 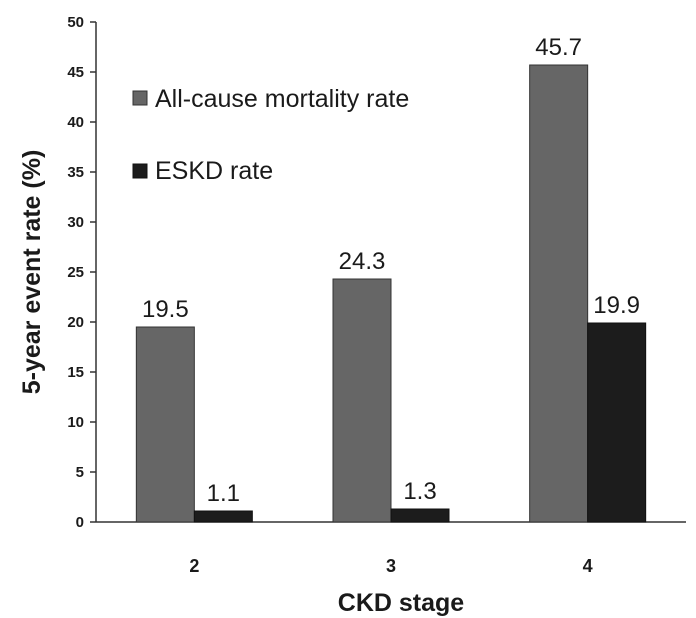 What do you see at coordinates (194, 566) in the screenshot?
I see `x-tick-label: 2` at bounding box center [194, 566].